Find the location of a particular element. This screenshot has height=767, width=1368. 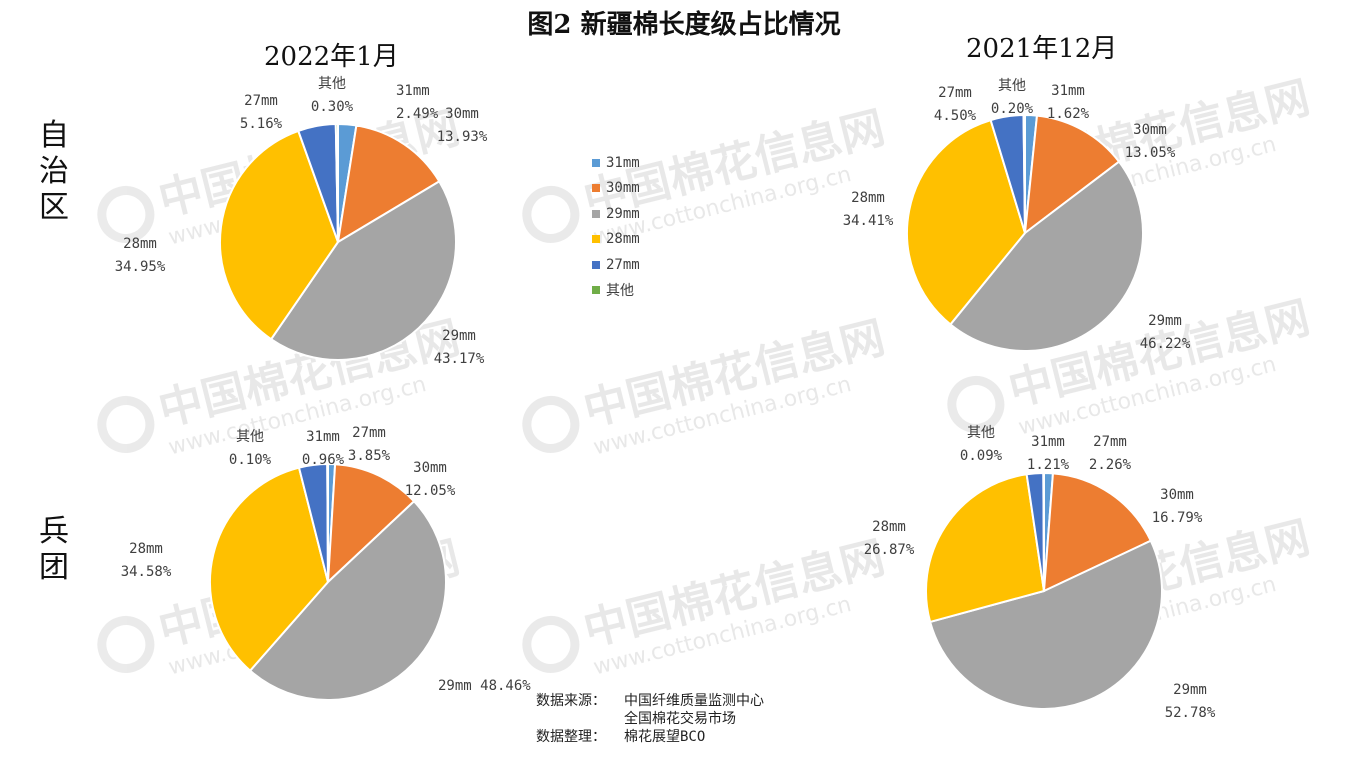

data-label-value: 13.93% is located at coordinates (462, 137).